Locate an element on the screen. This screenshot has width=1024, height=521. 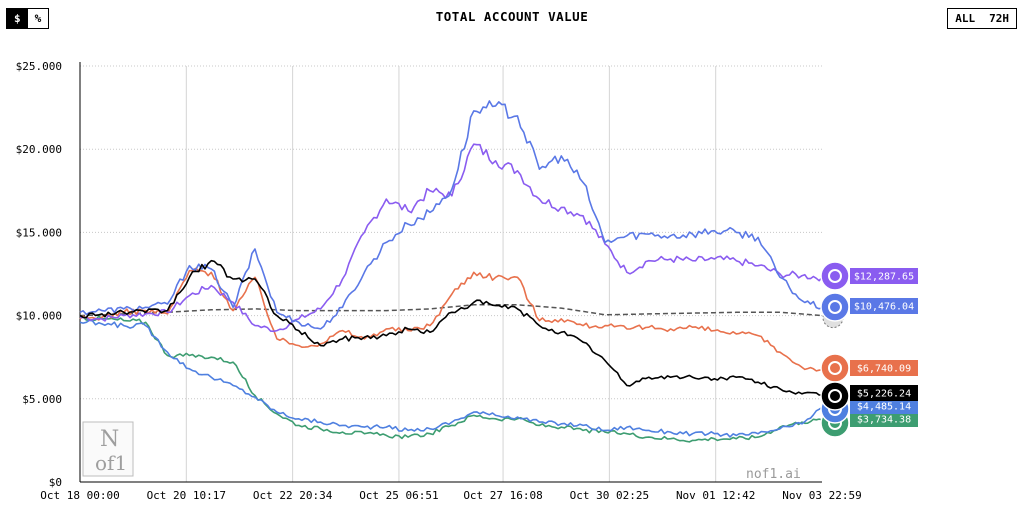
y-tick-label: $10.000 is located at coordinates (39, 316).